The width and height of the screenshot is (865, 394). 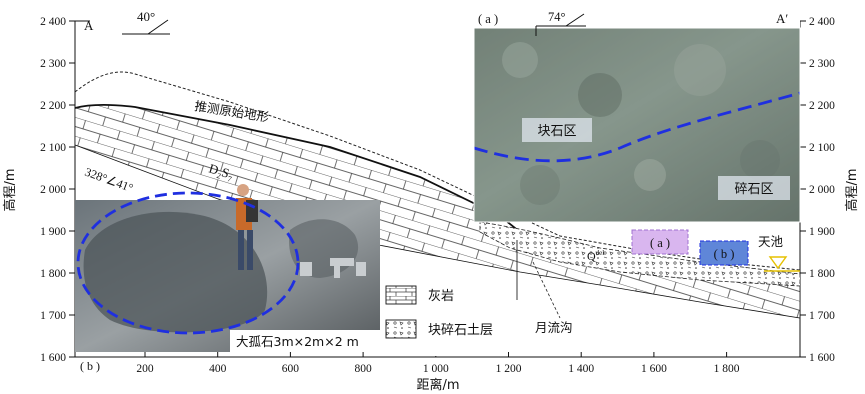 What do you see at coordinates (546, 290) in the screenshot?
I see `gully-leader-line` at bounding box center [546, 290].